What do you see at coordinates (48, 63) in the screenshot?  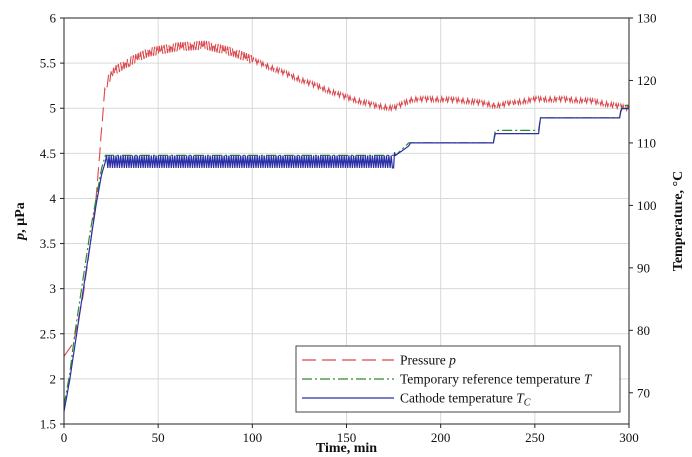 I see `y-left-tick-label: 5.5` at bounding box center [48, 63].